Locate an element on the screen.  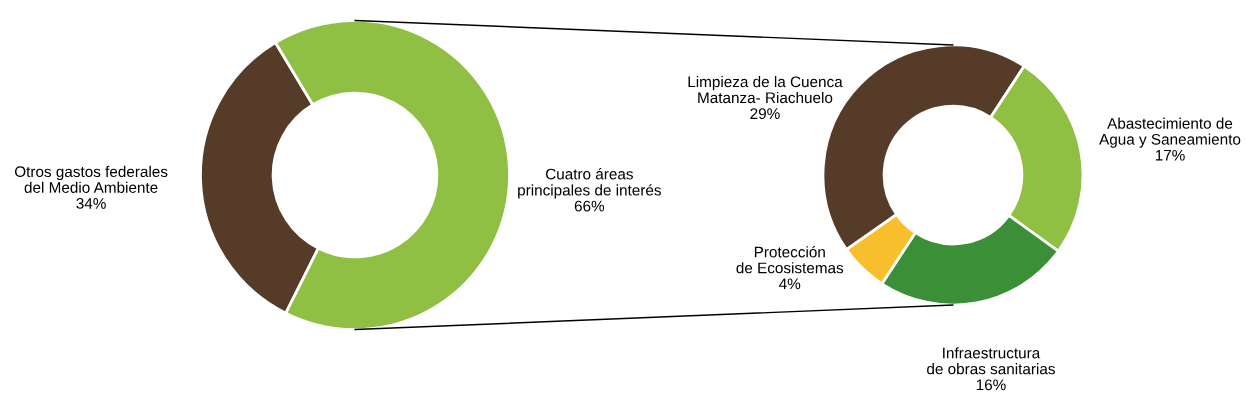
slice-label: Cuatro áreas principales de interés is located at coordinates (589, 183).